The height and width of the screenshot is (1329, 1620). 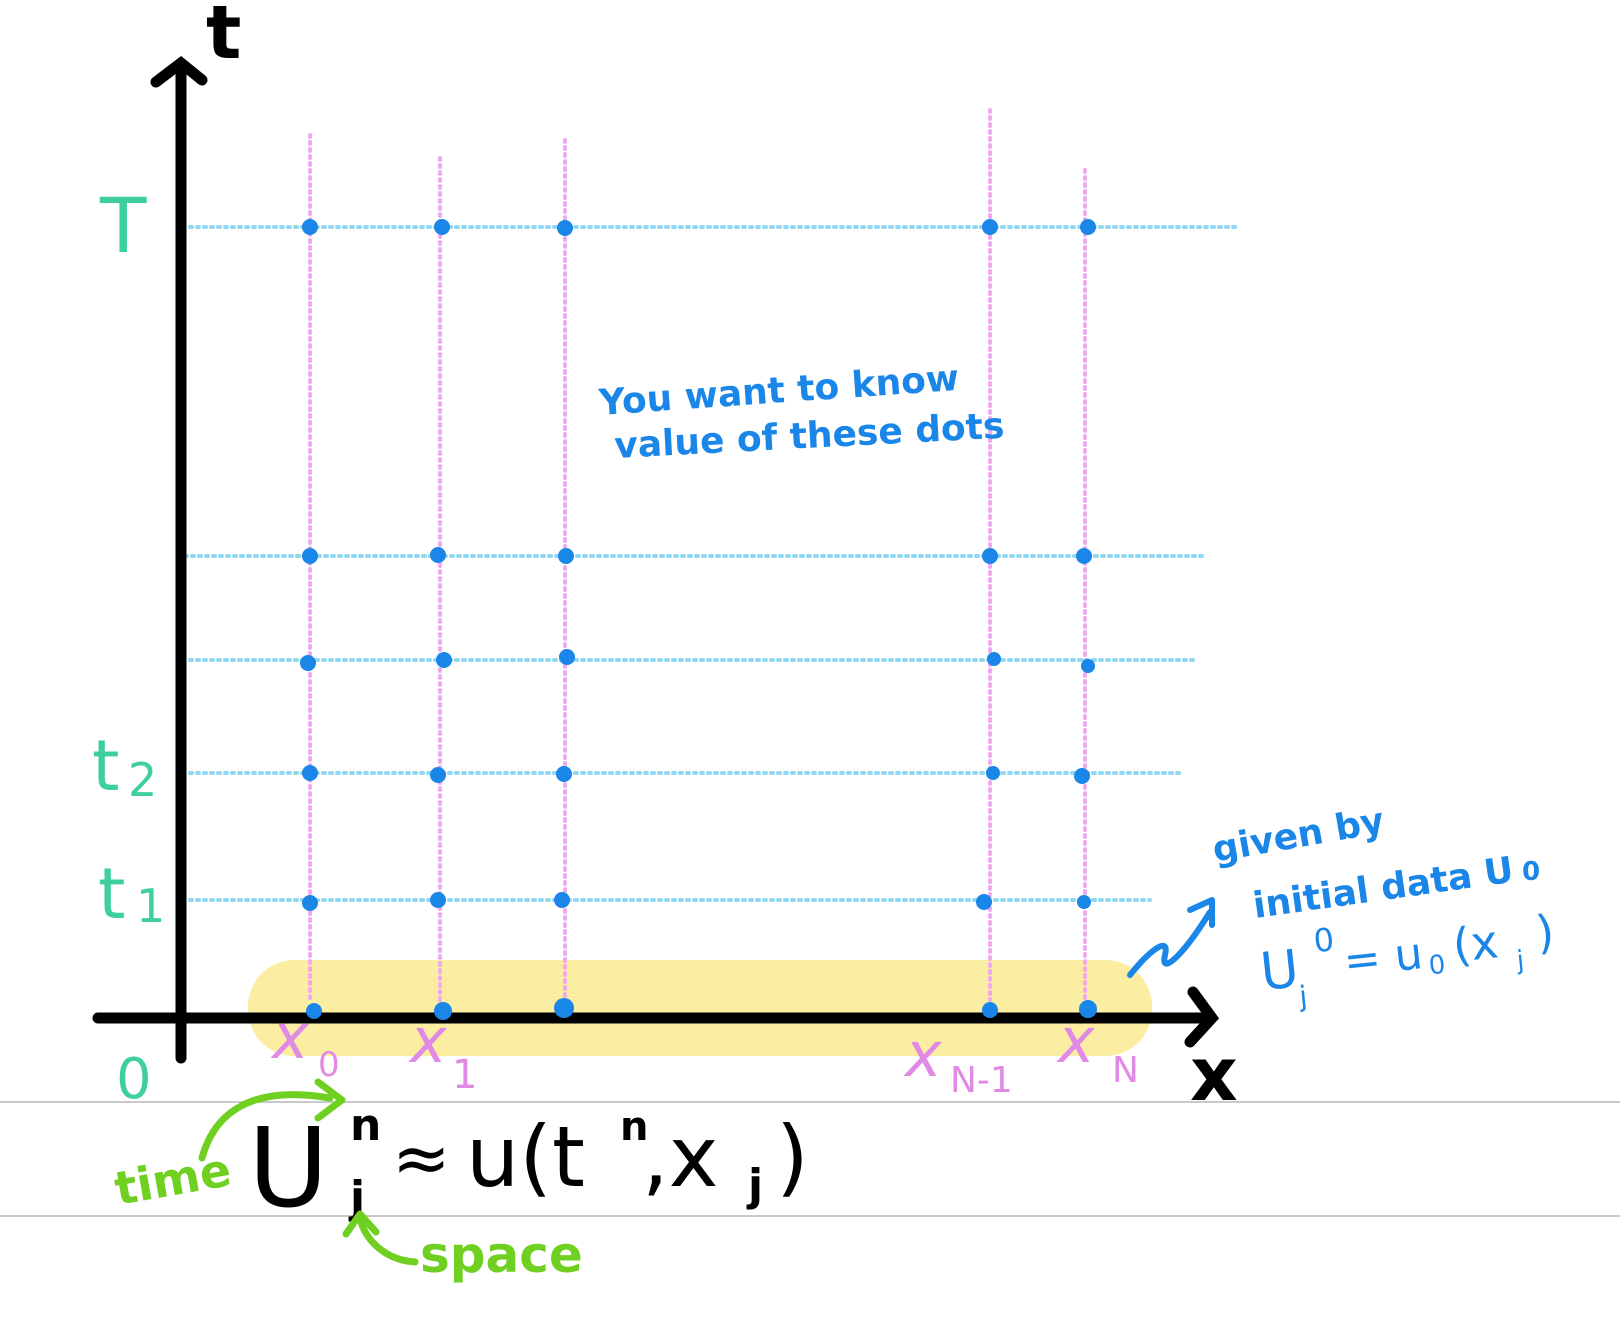 I want to click on formula-sub-j: j, so click(x=356, y=1197).